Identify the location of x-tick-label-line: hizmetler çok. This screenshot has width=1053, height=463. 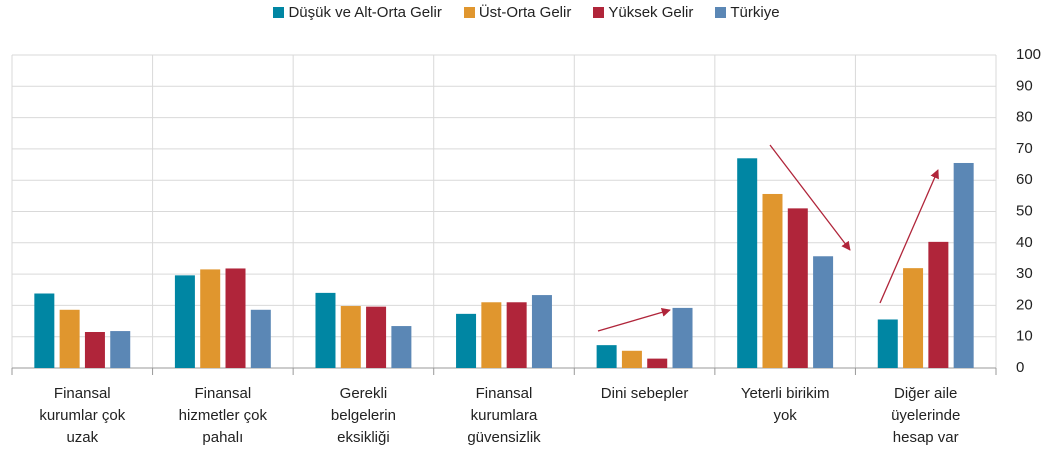
(223, 415).